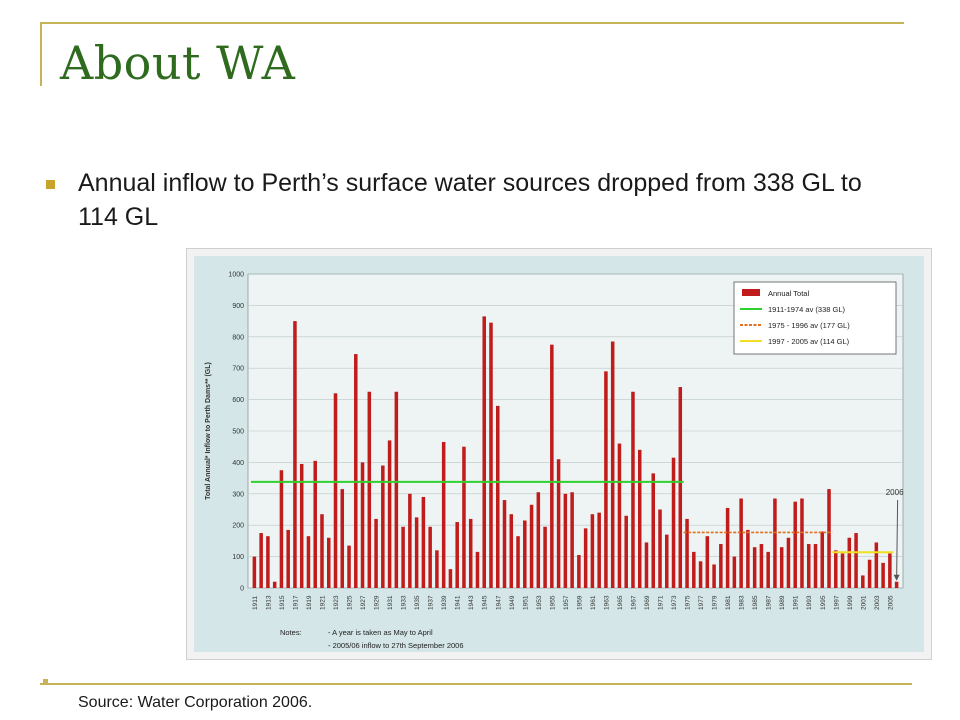  I want to click on x-tick-label: 1995, so click(823, 602).